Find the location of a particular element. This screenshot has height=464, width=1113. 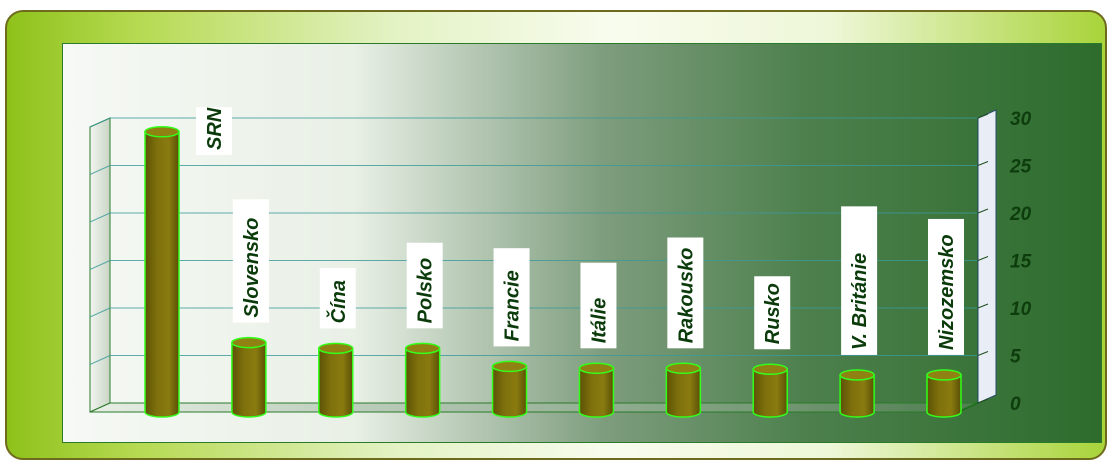

category-label: Čína is located at coordinates (338, 301).